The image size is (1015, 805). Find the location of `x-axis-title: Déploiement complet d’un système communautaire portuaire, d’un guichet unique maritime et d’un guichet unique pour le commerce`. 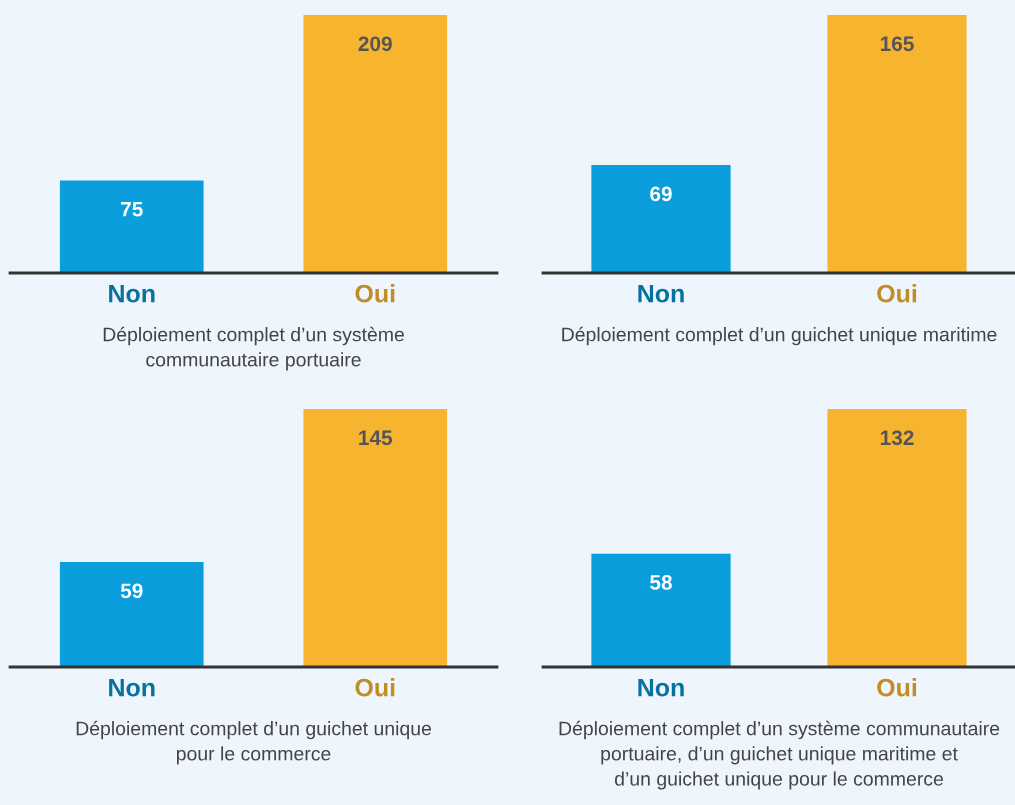

x-axis-title: Déploiement complet d’un système communautaire portuaire, d’un guichet unique maritime et d’un guichet unique pour le commerce is located at coordinates (779, 755).